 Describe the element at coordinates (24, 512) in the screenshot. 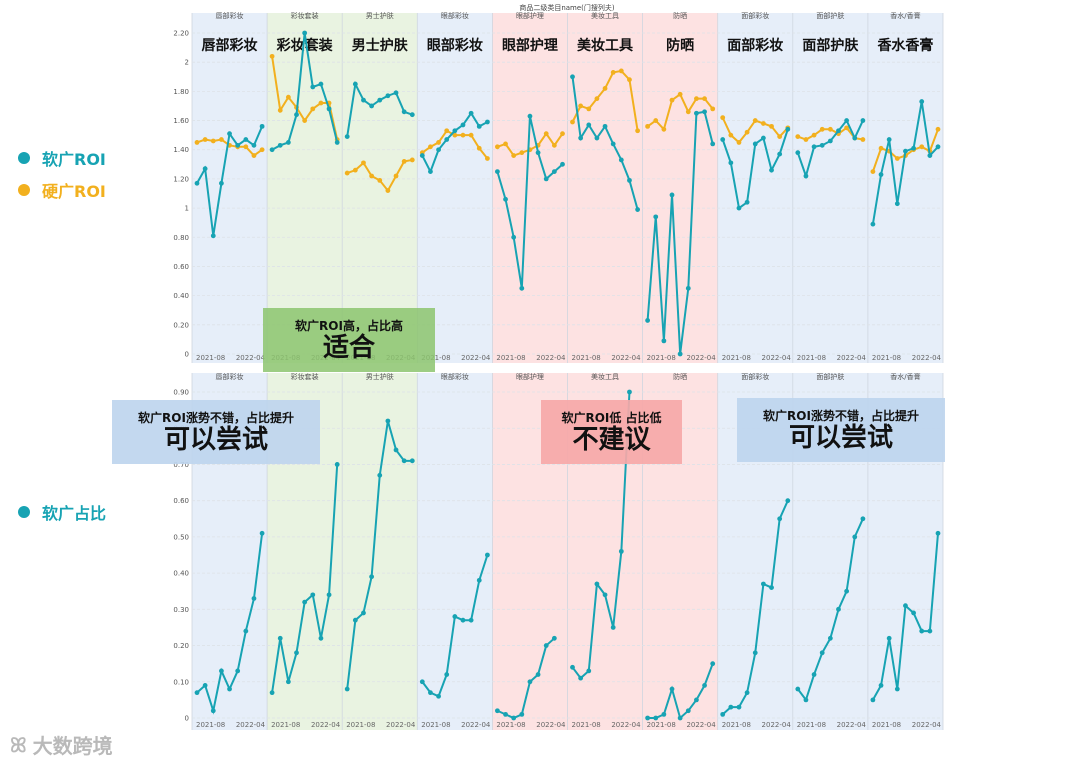

I see `soft-share-dot-icon` at that location.